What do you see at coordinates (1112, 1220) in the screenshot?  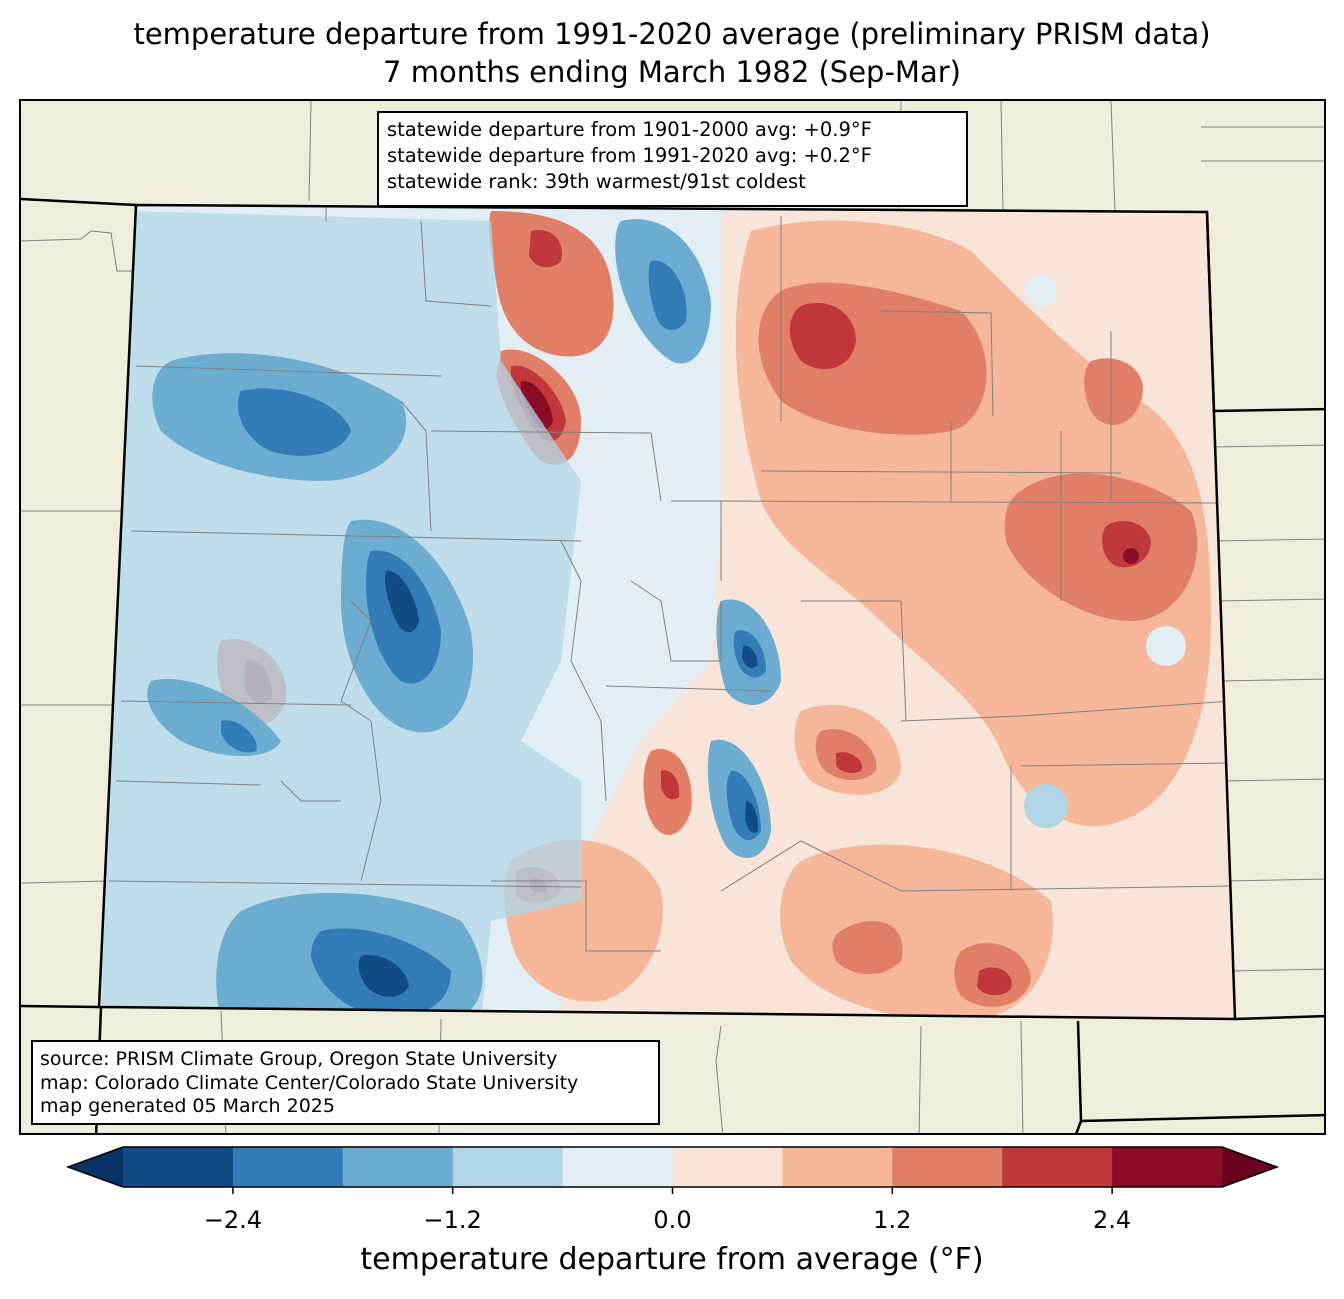 I see `colorbar-tick-label: 2.4` at bounding box center [1112, 1220].